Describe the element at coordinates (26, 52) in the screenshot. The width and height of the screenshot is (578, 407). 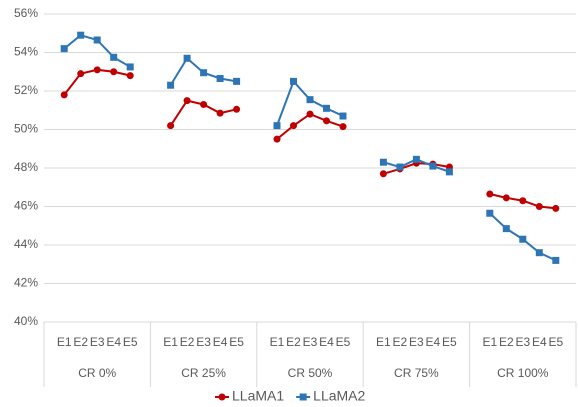
I see `y-tick-label: 54%` at that location.